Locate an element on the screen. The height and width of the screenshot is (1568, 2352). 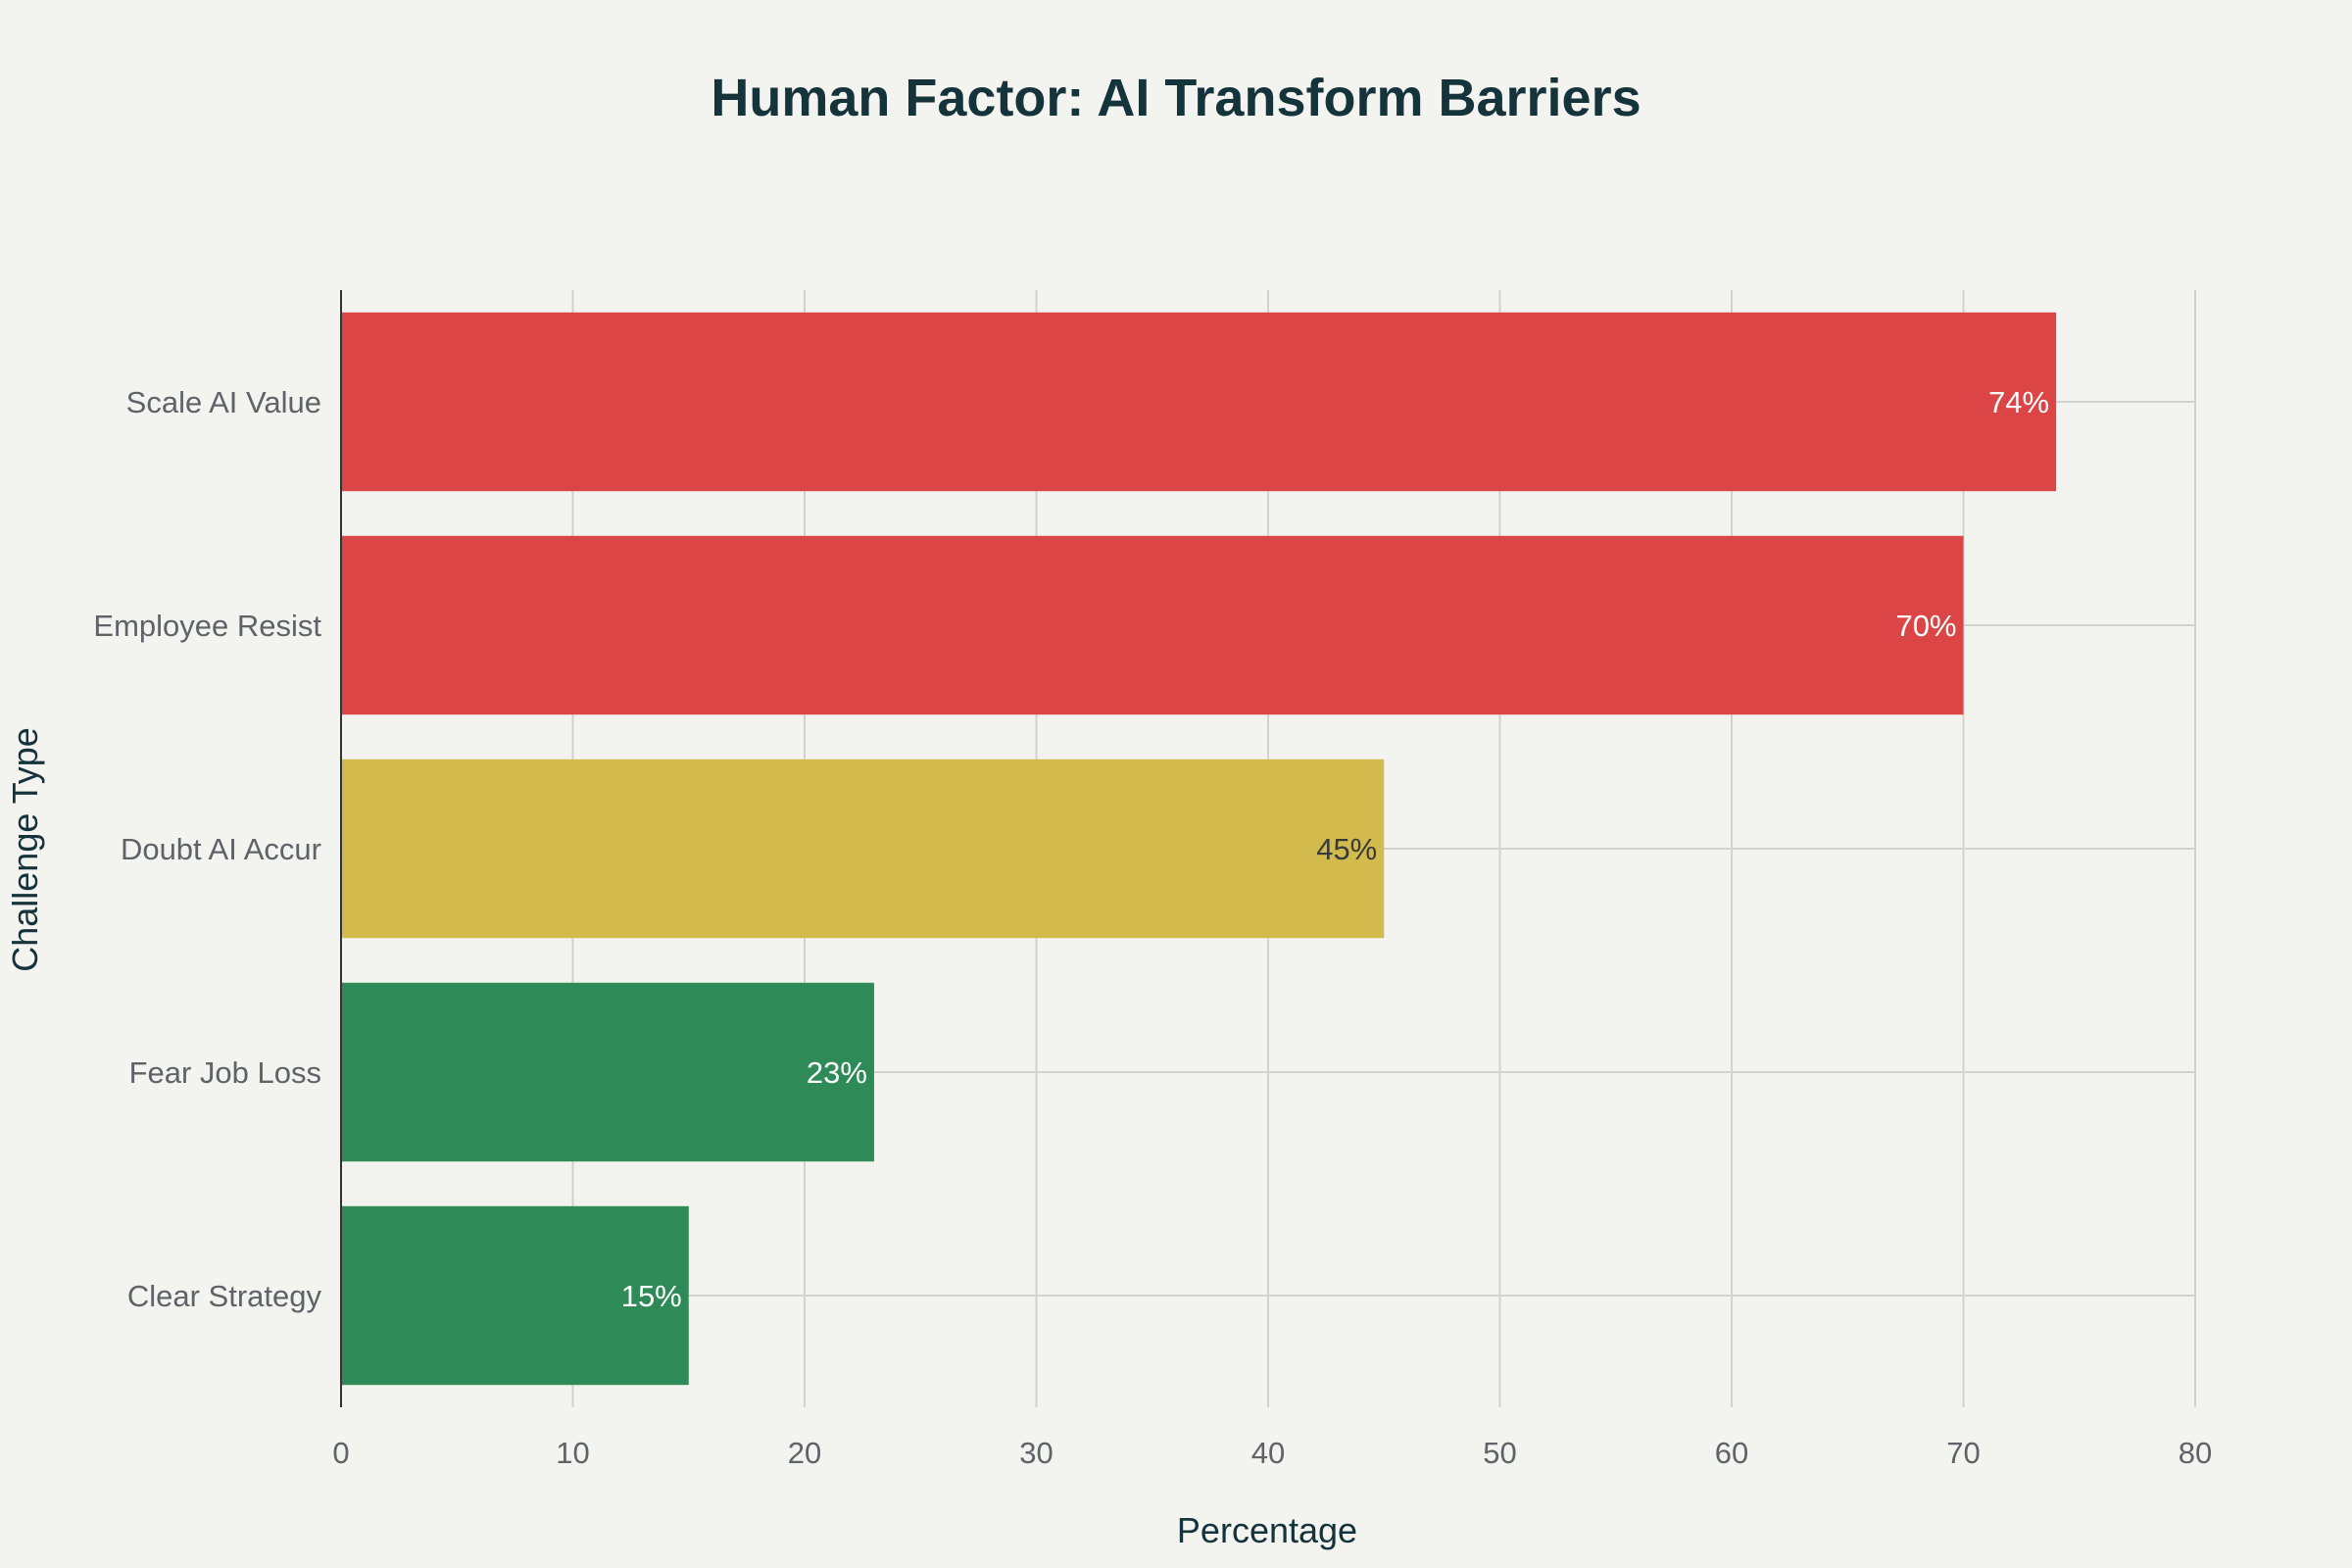
x-axis-title: Percentage is located at coordinates (1267, 1530).